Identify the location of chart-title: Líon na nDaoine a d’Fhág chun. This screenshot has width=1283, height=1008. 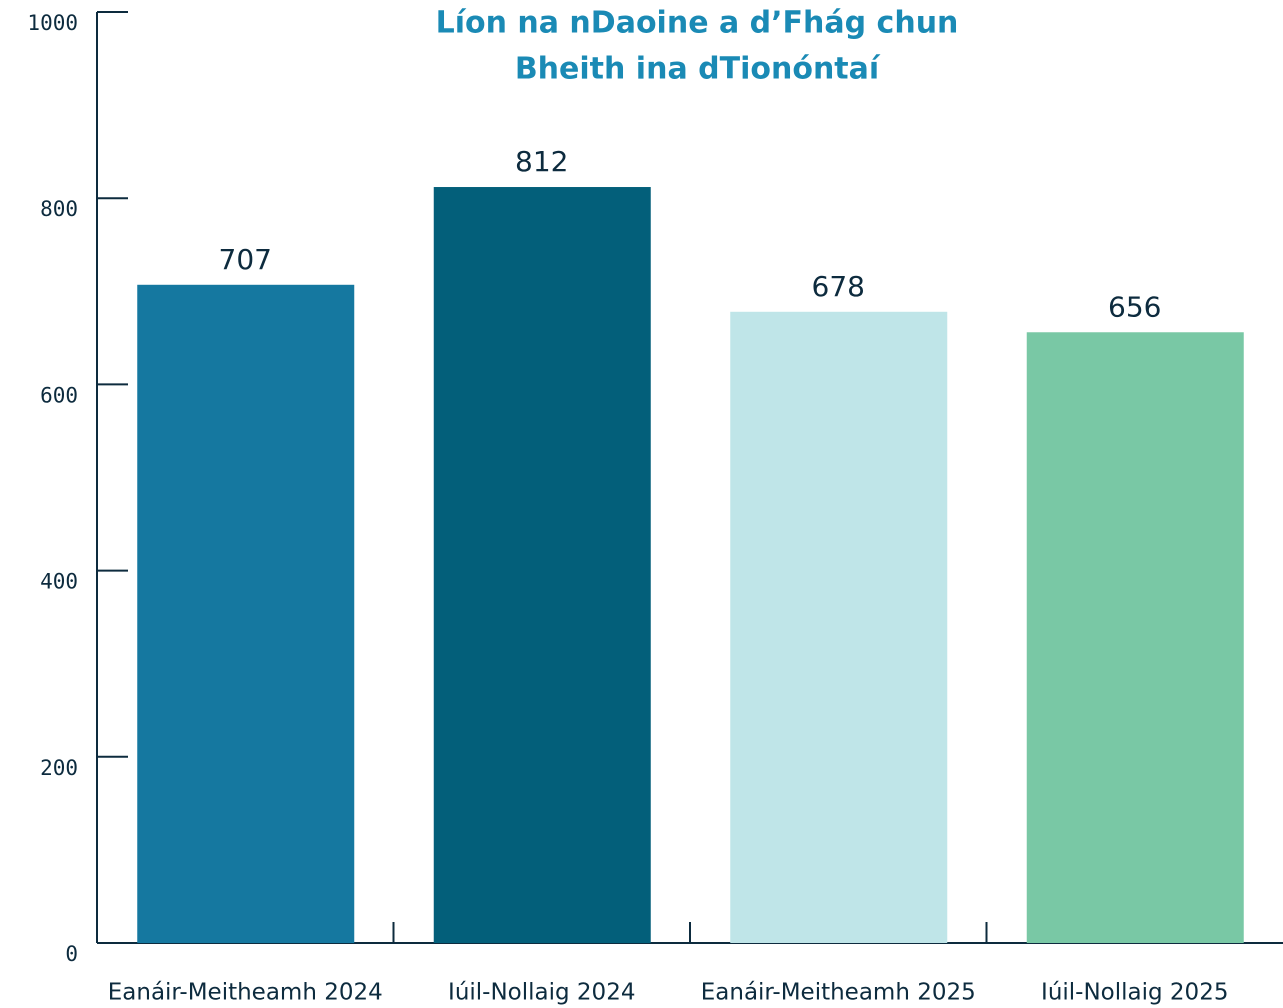
(697, 23).